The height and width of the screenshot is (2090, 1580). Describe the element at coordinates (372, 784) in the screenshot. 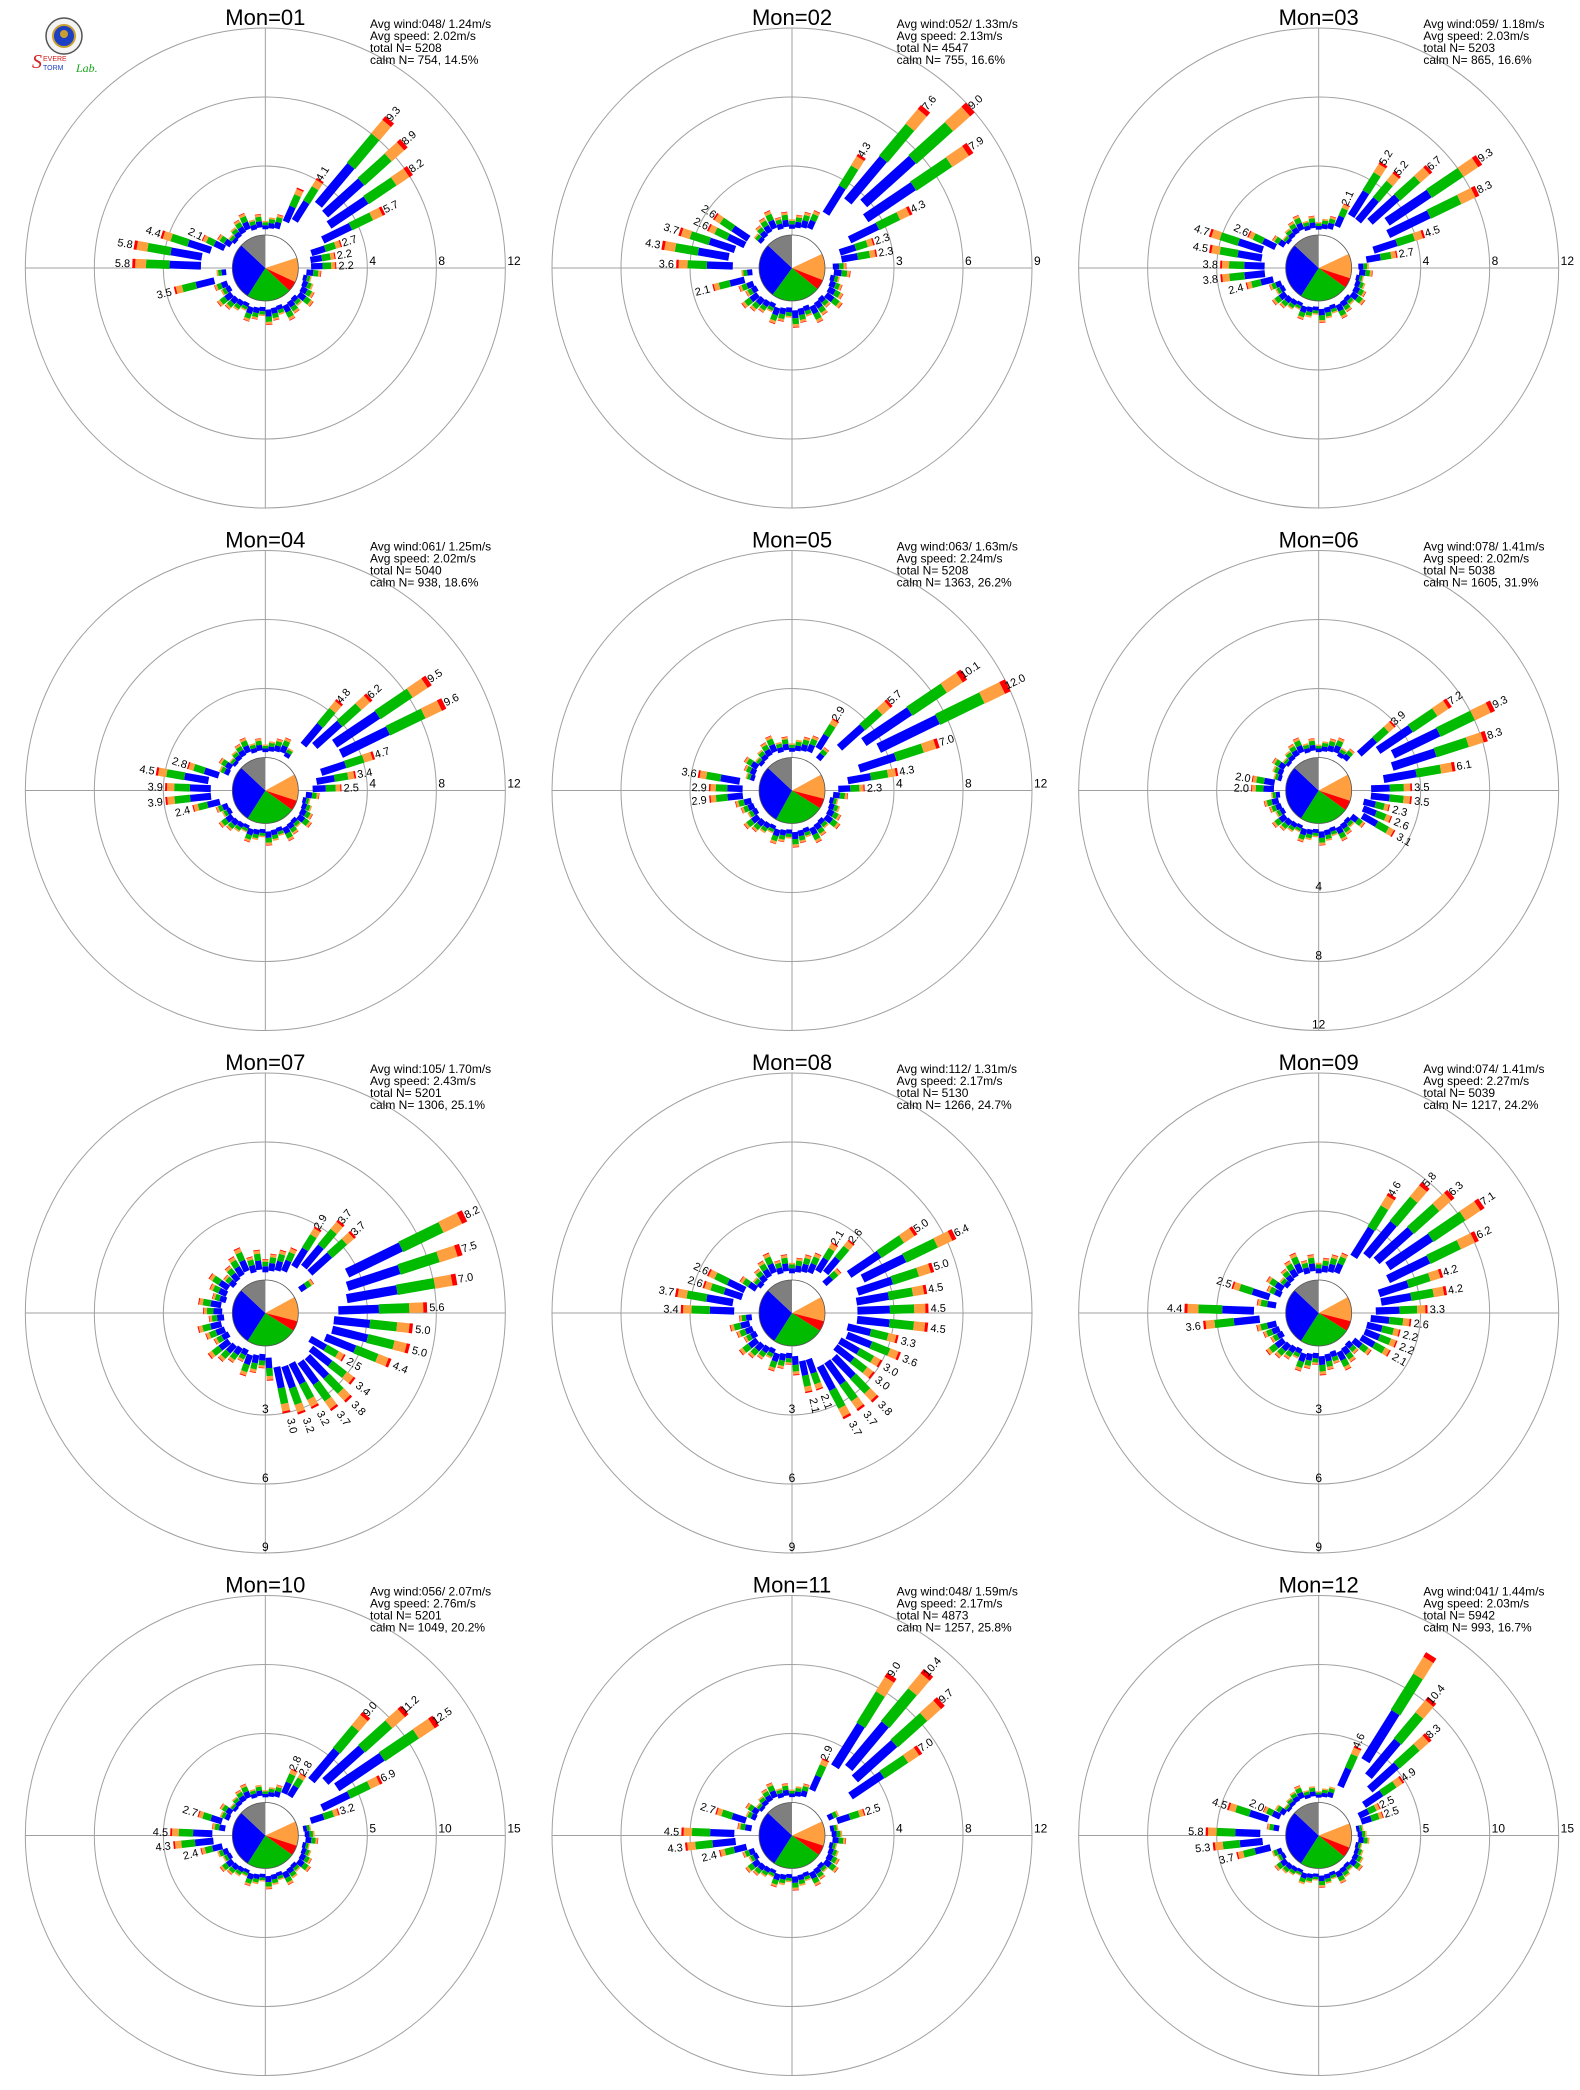

I see `ring-label: 4` at that location.